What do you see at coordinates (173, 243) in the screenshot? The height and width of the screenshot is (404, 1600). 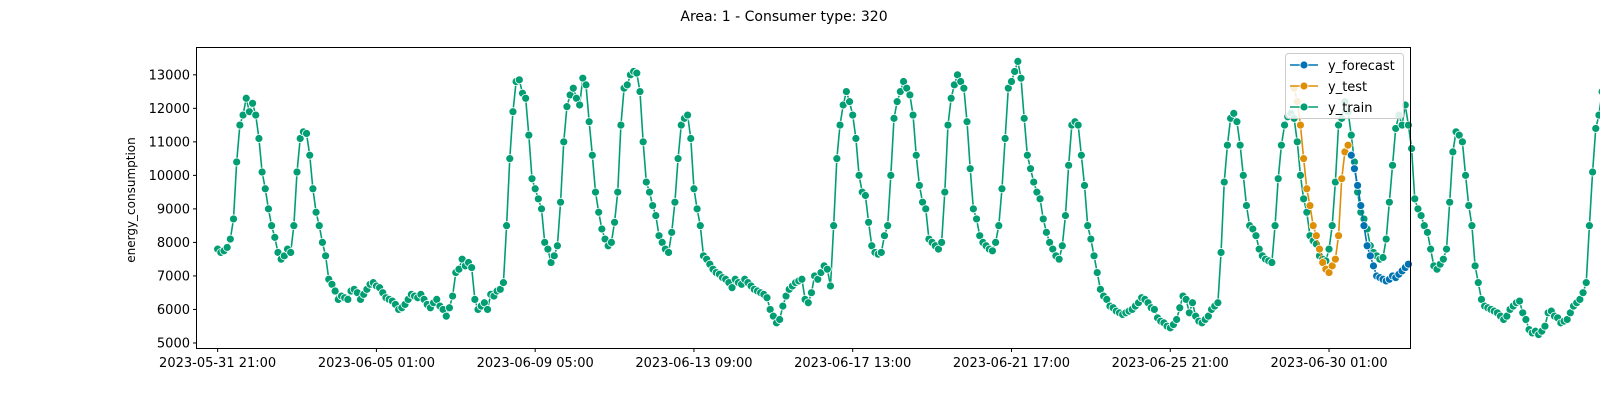 I see `y-tick-label: 8000` at bounding box center [173, 243].